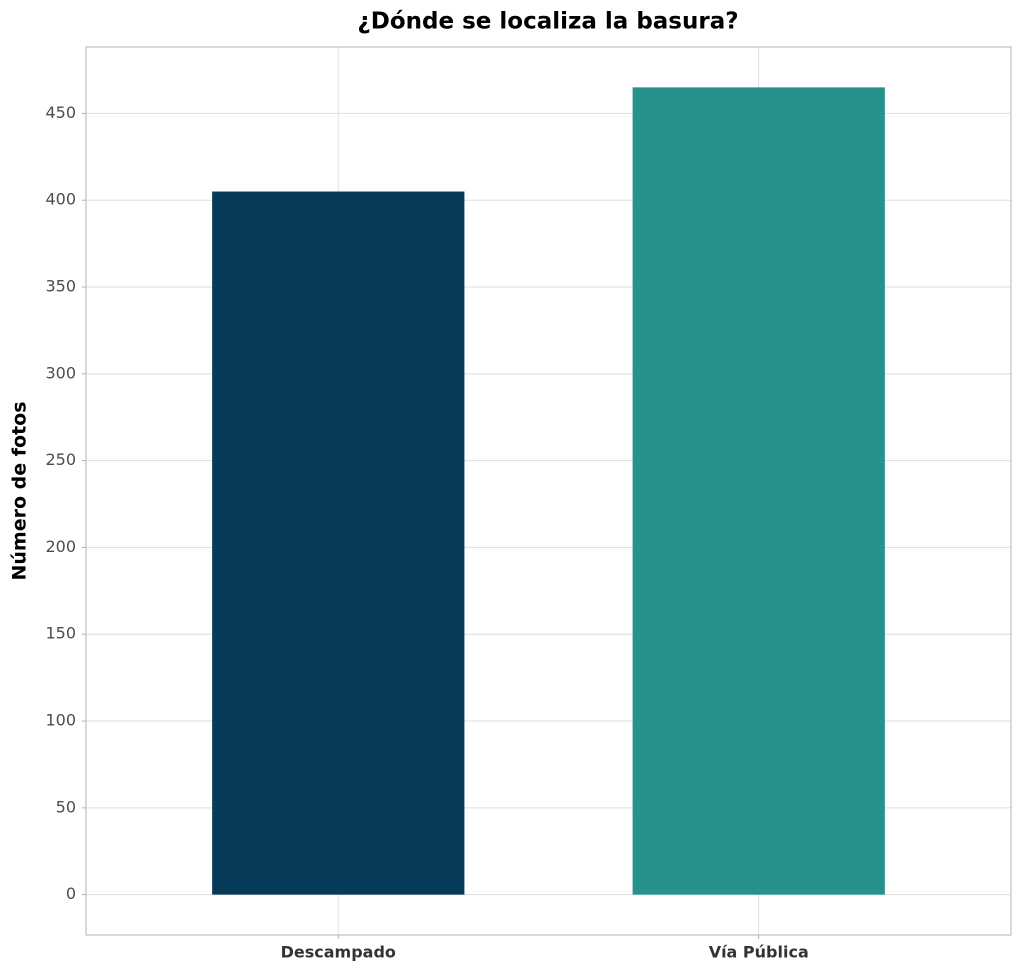 This screenshot has height=974, width=1024. What do you see at coordinates (60, 546) in the screenshot?
I see `y-tick-label: 200` at bounding box center [60, 546].